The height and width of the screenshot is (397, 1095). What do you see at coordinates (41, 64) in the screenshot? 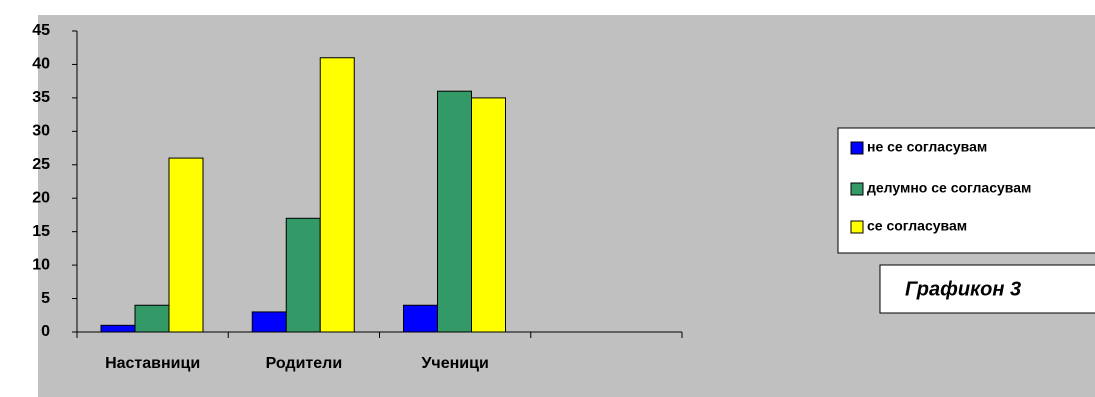
I see `y-tick-label: 40` at bounding box center [41, 64].